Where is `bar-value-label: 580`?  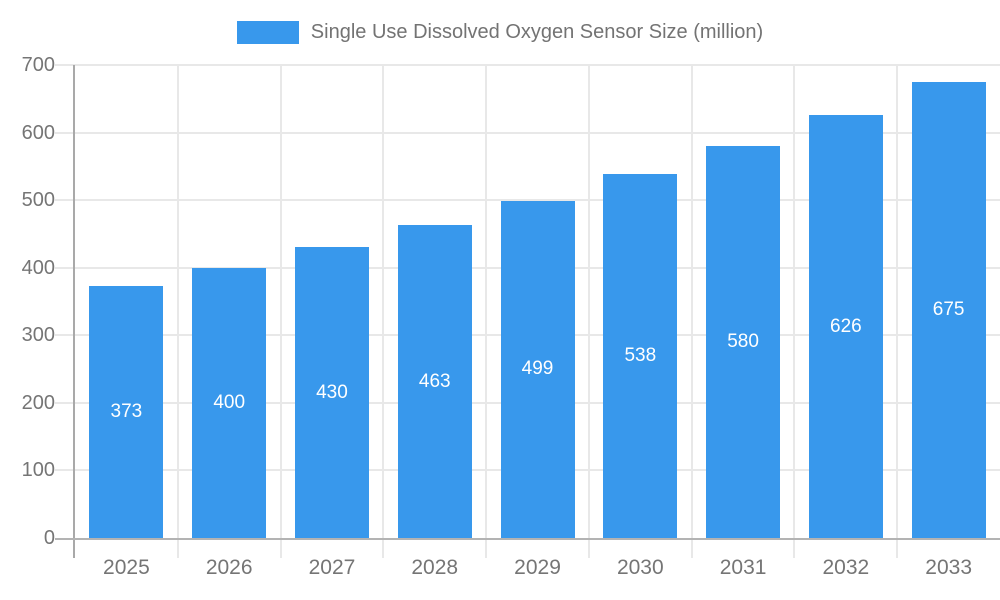
bar-value-label: 580 is located at coordinates (743, 342).